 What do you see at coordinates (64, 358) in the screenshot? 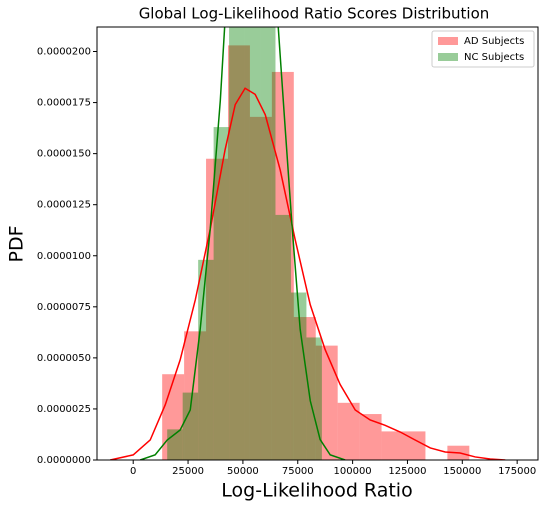
I see `y-tick-label: 0.0000050` at bounding box center [64, 358].